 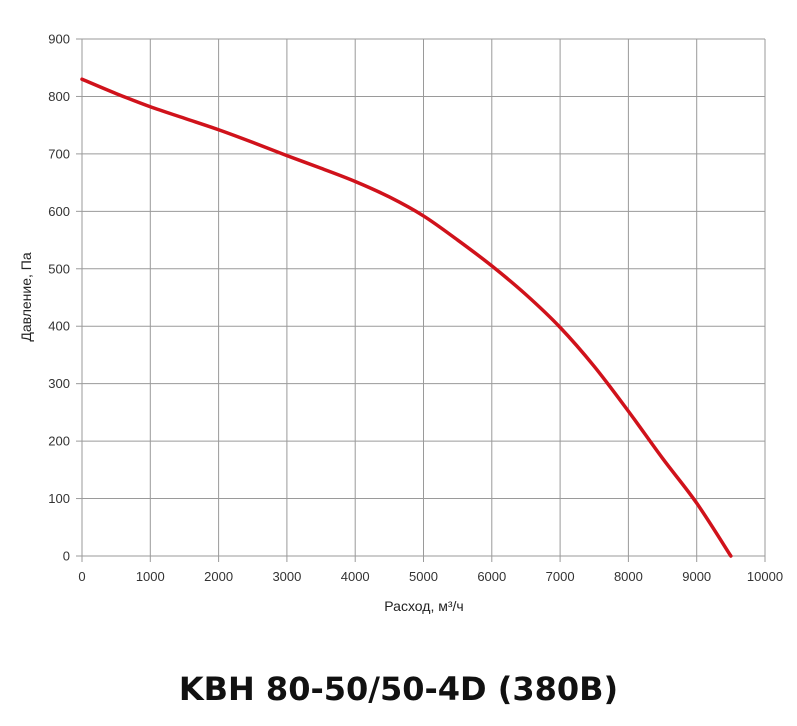 I want to click on x-axis-label: Расход, м³/ч, so click(x=423, y=606).